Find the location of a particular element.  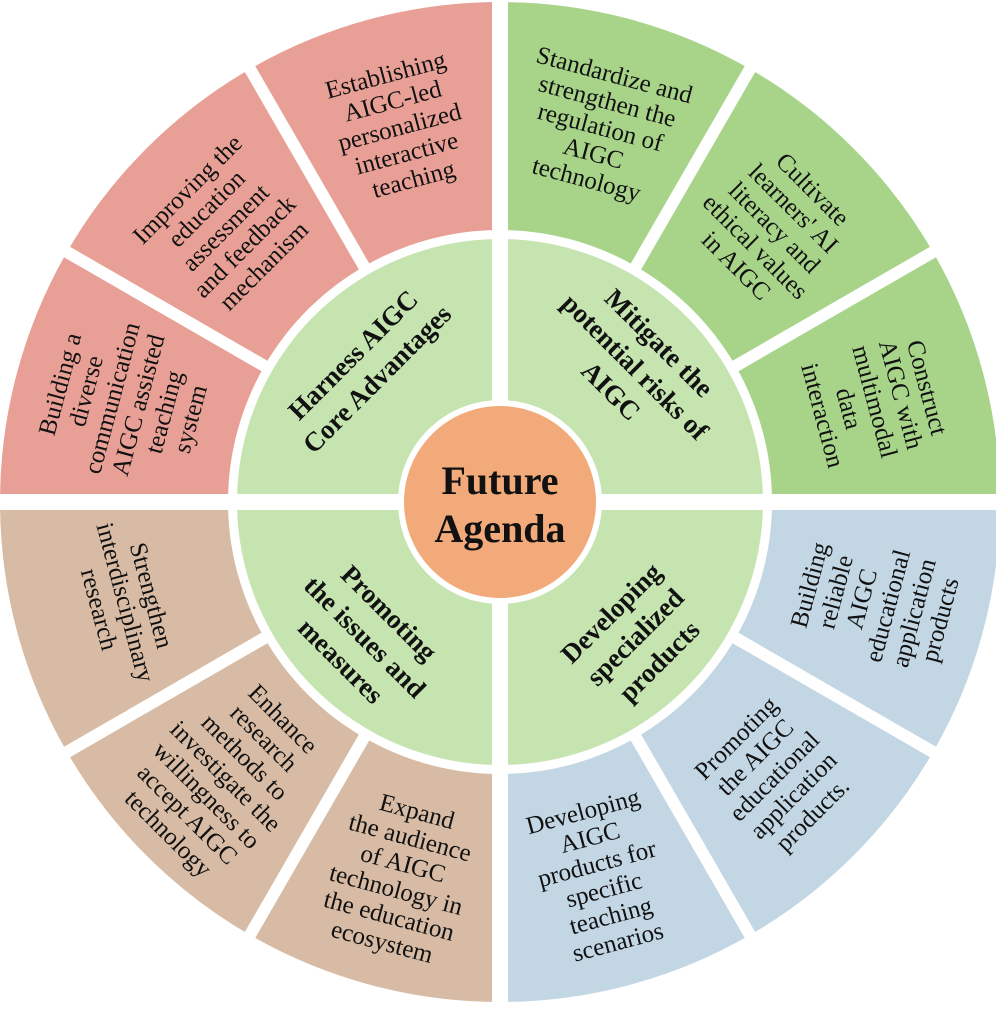

center-title-line-1: Future is located at coordinates (499, 480).